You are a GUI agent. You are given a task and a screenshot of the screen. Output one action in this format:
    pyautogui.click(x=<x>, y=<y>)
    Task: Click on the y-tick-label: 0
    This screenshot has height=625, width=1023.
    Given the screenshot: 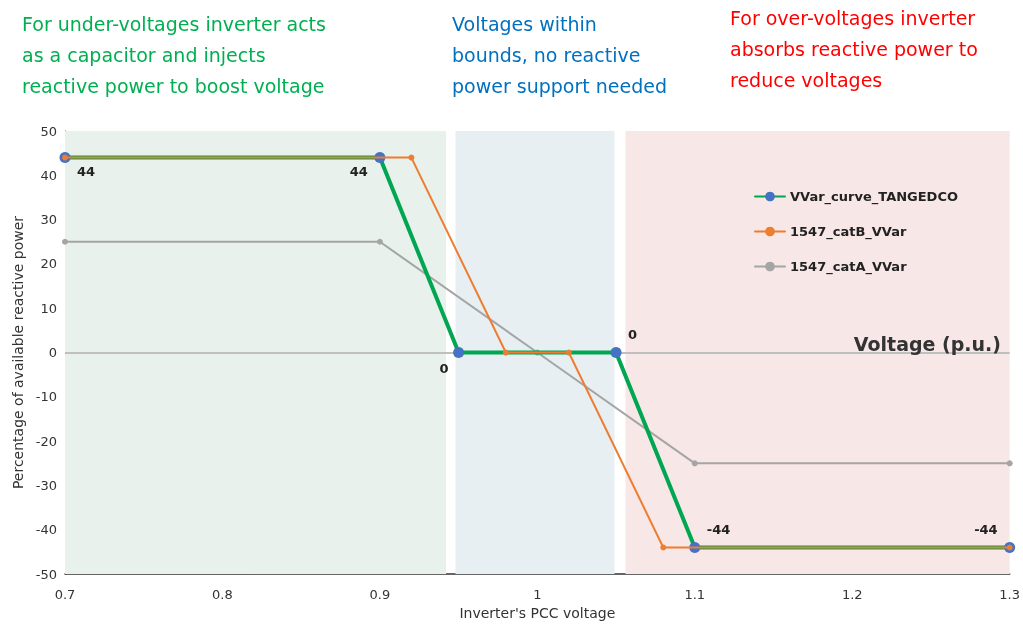 What is the action you would take?
    pyautogui.click(x=52, y=353)
    